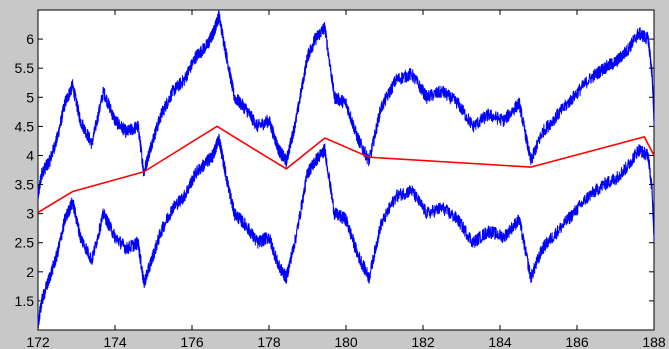 The width and height of the screenshot is (669, 349). What do you see at coordinates (25, 68) in the screenshot?
I see `y-tick-label: 5.5` at bounding box center [25, 68].